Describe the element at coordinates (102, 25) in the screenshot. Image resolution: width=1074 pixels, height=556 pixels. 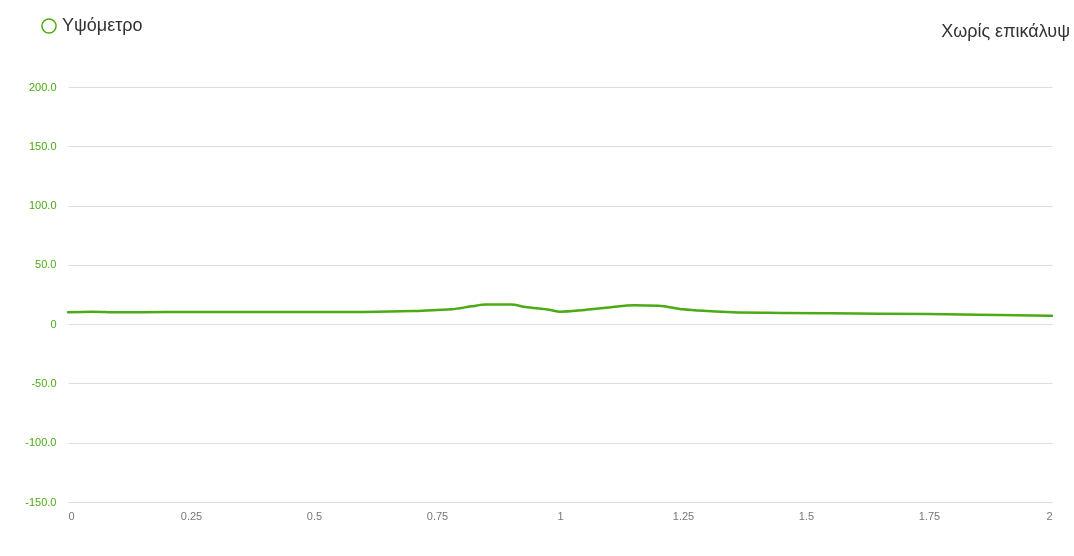
I see `legend-label: Υψόμετρο` at that location.